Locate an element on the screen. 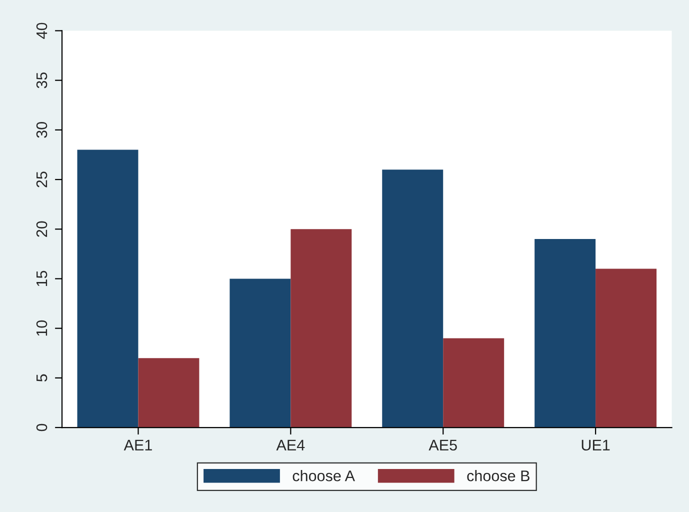 The width and height of the screenshot is (689, 512). x-tick-label: AE1 is located at coordinates (138, 445).